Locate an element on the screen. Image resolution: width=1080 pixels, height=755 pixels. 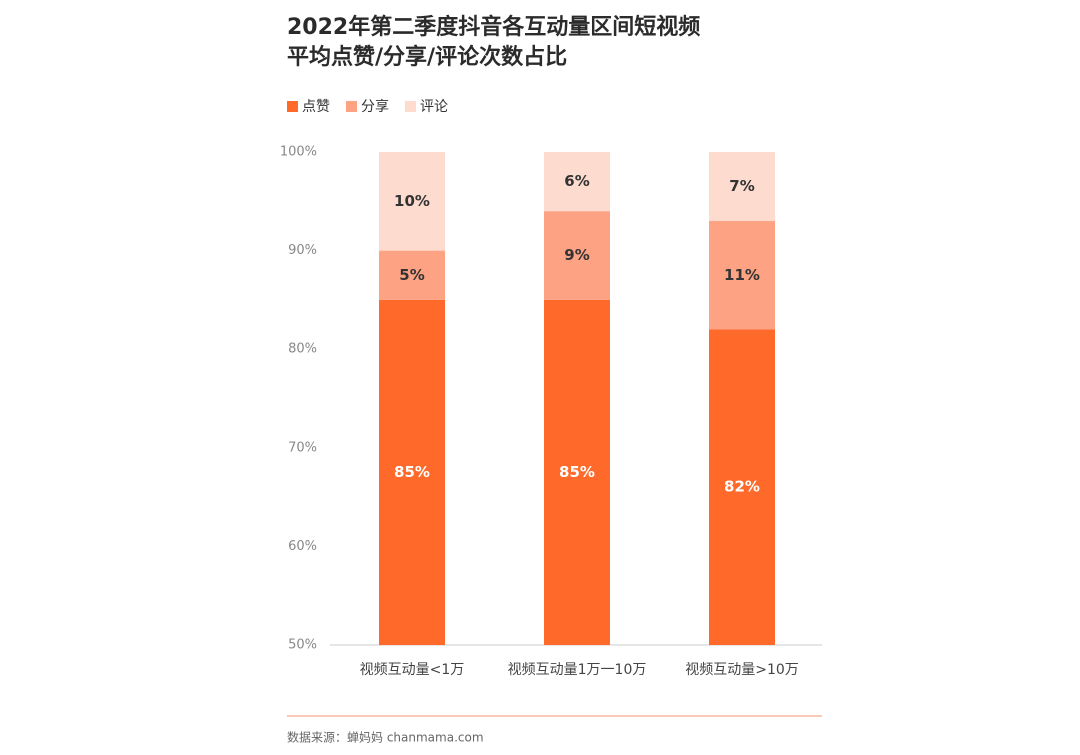
legend-label: 分享 is located at coordinates (375, 106).